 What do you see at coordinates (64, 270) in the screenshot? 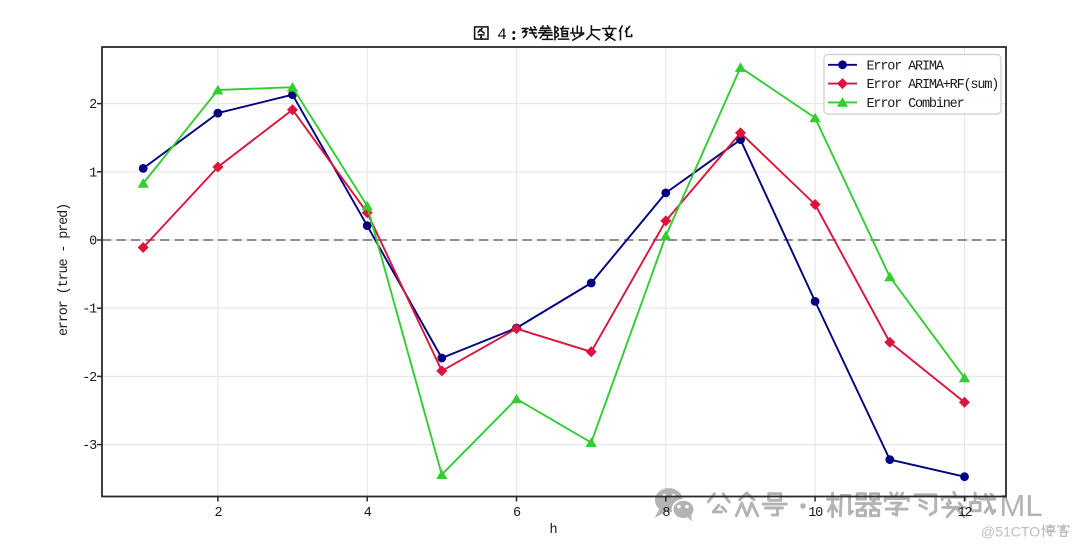
I see `svg-text: error (true - pred)` at bounding box center [64, 270].